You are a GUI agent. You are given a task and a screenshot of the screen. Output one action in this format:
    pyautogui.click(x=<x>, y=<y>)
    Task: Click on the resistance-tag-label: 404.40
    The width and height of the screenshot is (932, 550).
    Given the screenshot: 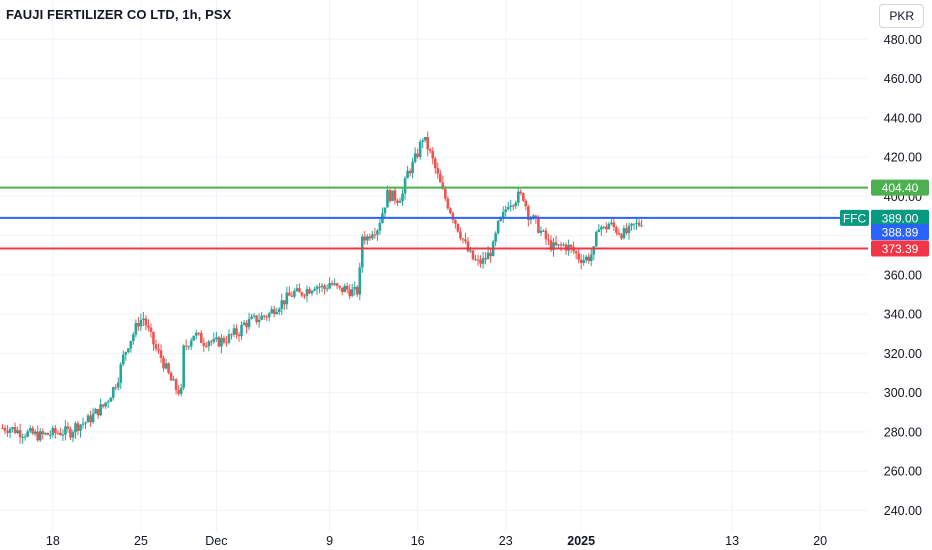 What is the action you would take?
    pyautogui.click(x=900, y=188)
    